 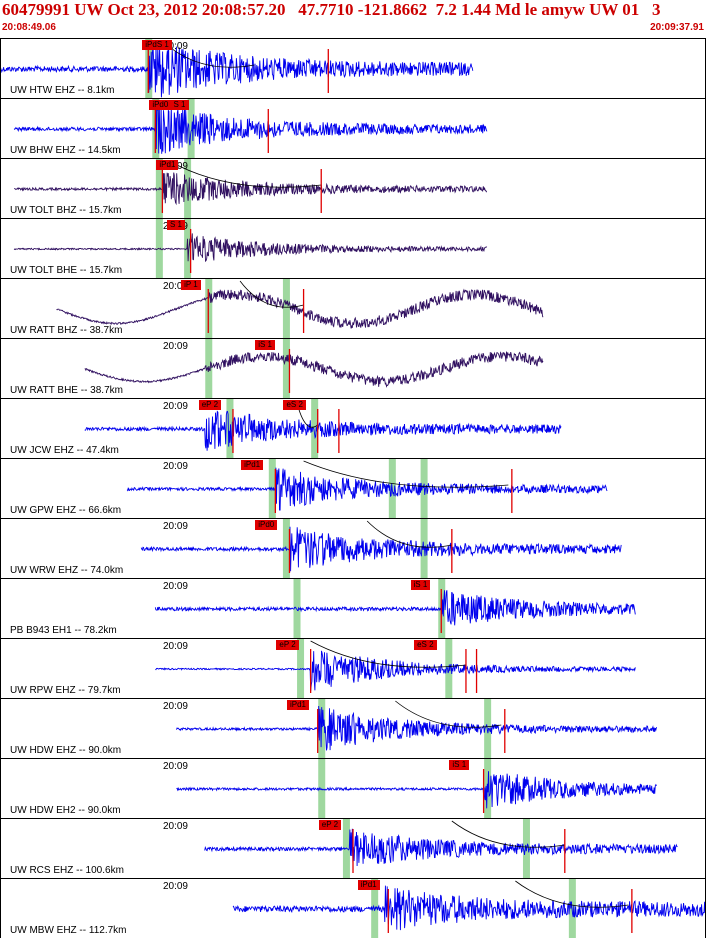 I want to click on trace-panel: 20:09 iPd1 UW HDW EHZ -- 90.0km, so click(x=353, y=728).